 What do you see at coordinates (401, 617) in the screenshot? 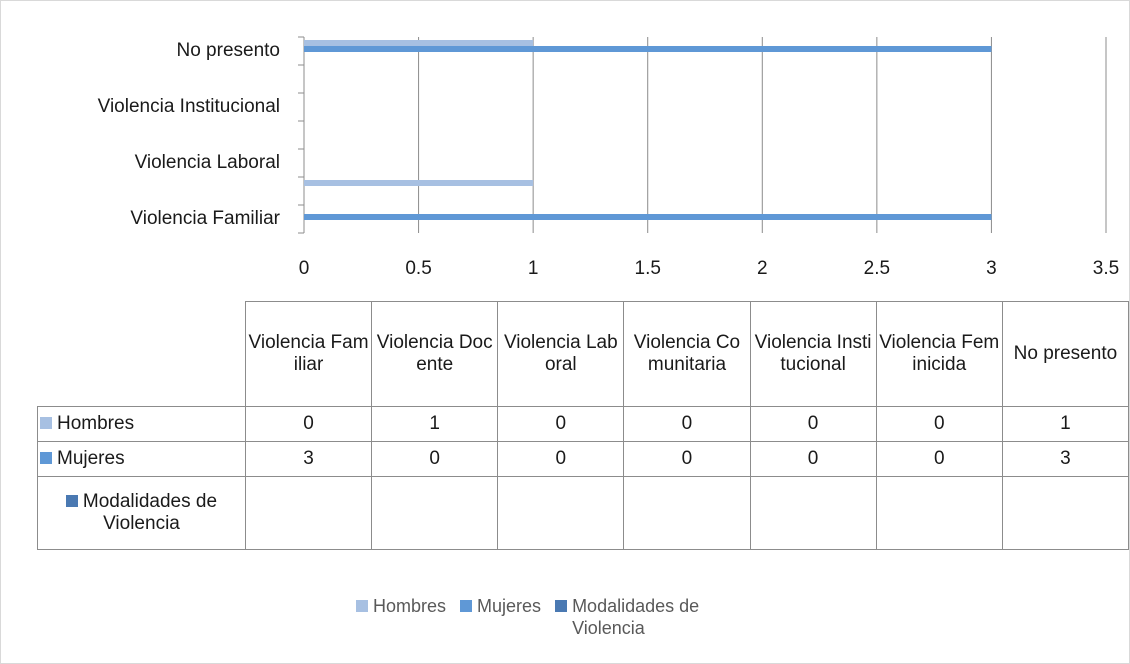
I see `legend-item: Hombres` at bounding box center [401, 617].